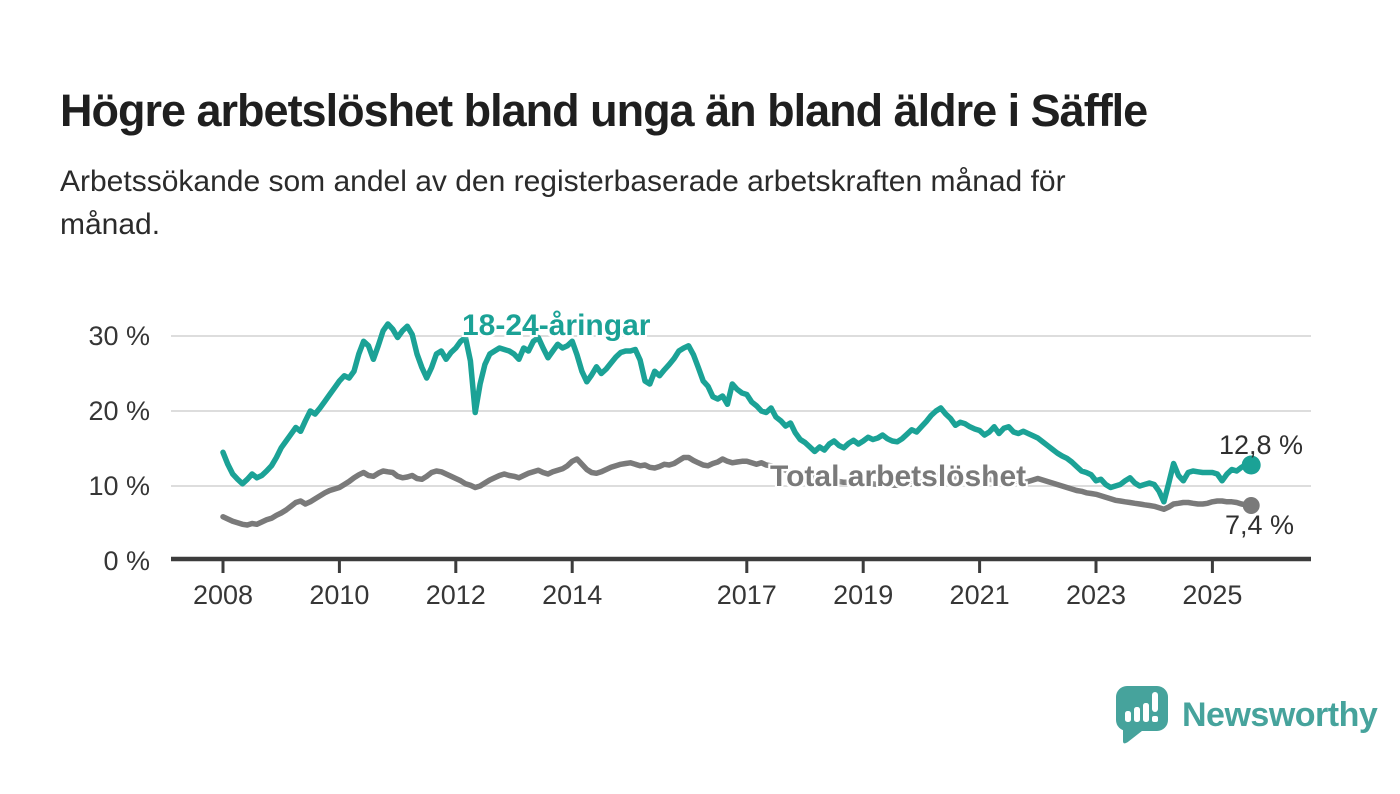  I want to click on x-tick-label-2025: 2025, so click(1212, 595).